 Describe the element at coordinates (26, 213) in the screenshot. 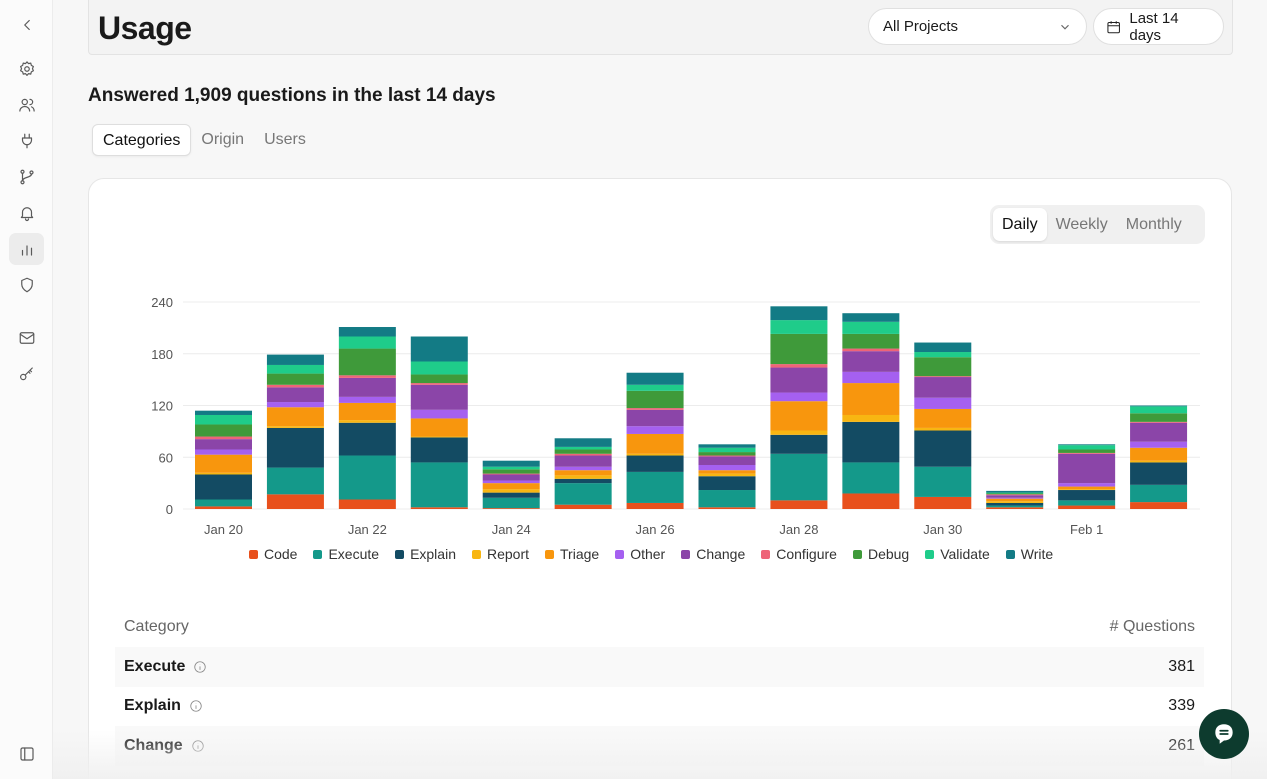

I see `bell-icon` at that location.